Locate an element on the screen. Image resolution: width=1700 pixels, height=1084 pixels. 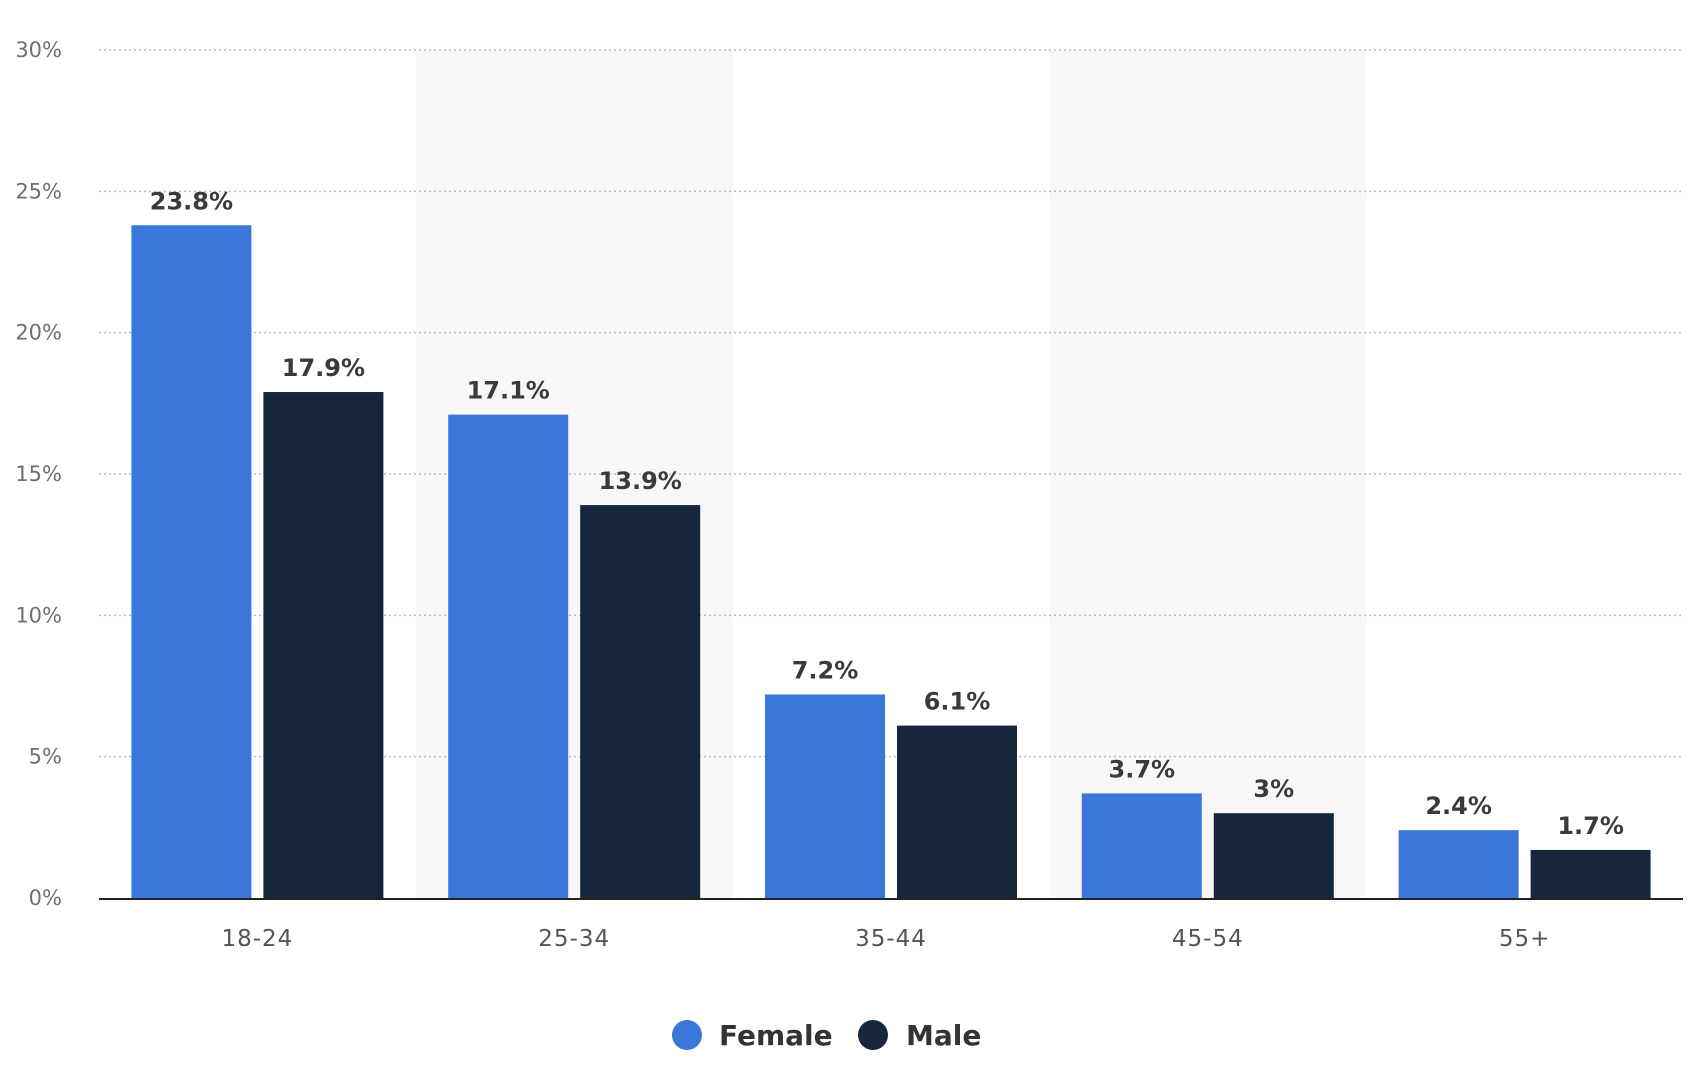
data-label-male-55+: 1.7% is located at coordinates (1590, 826).